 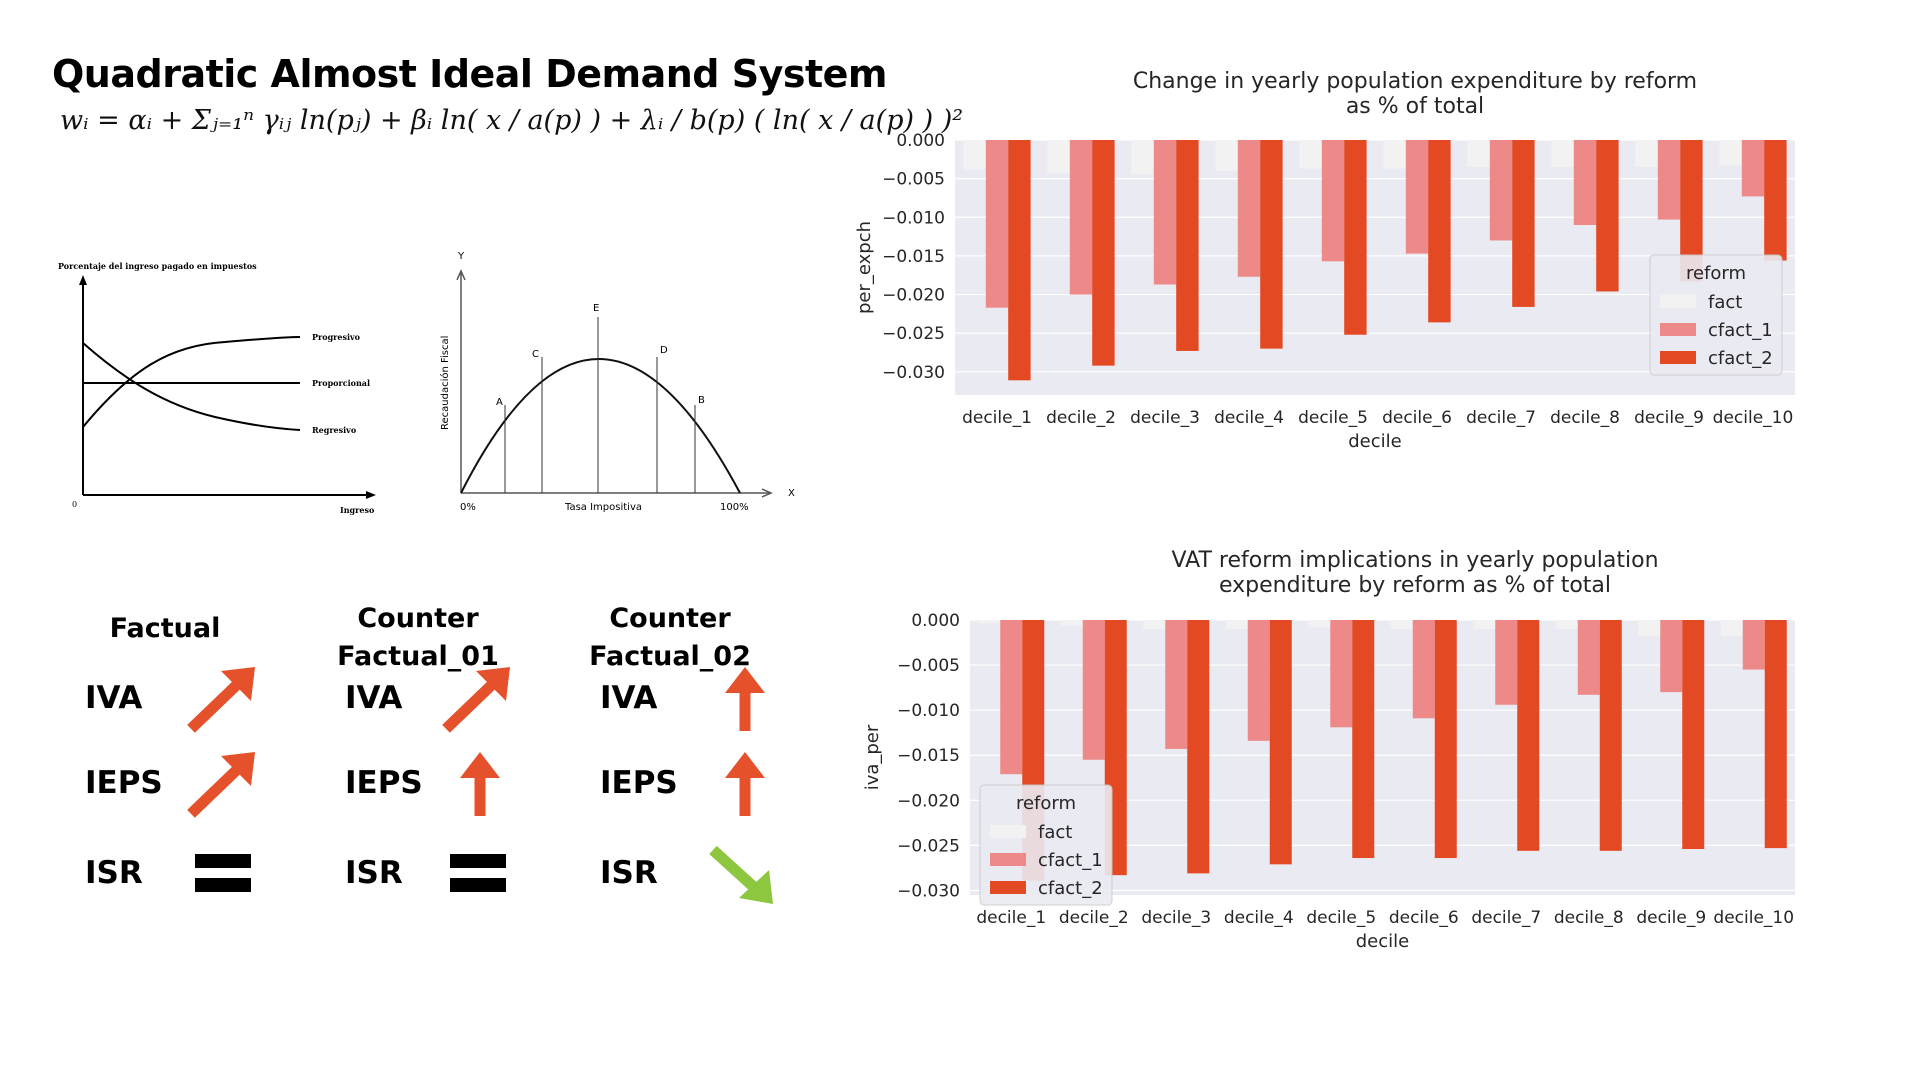 What do you see at coordinates (535, 354) in the screenshot?
I see `laffer-point-c: C` at bounding box center [535, 354].